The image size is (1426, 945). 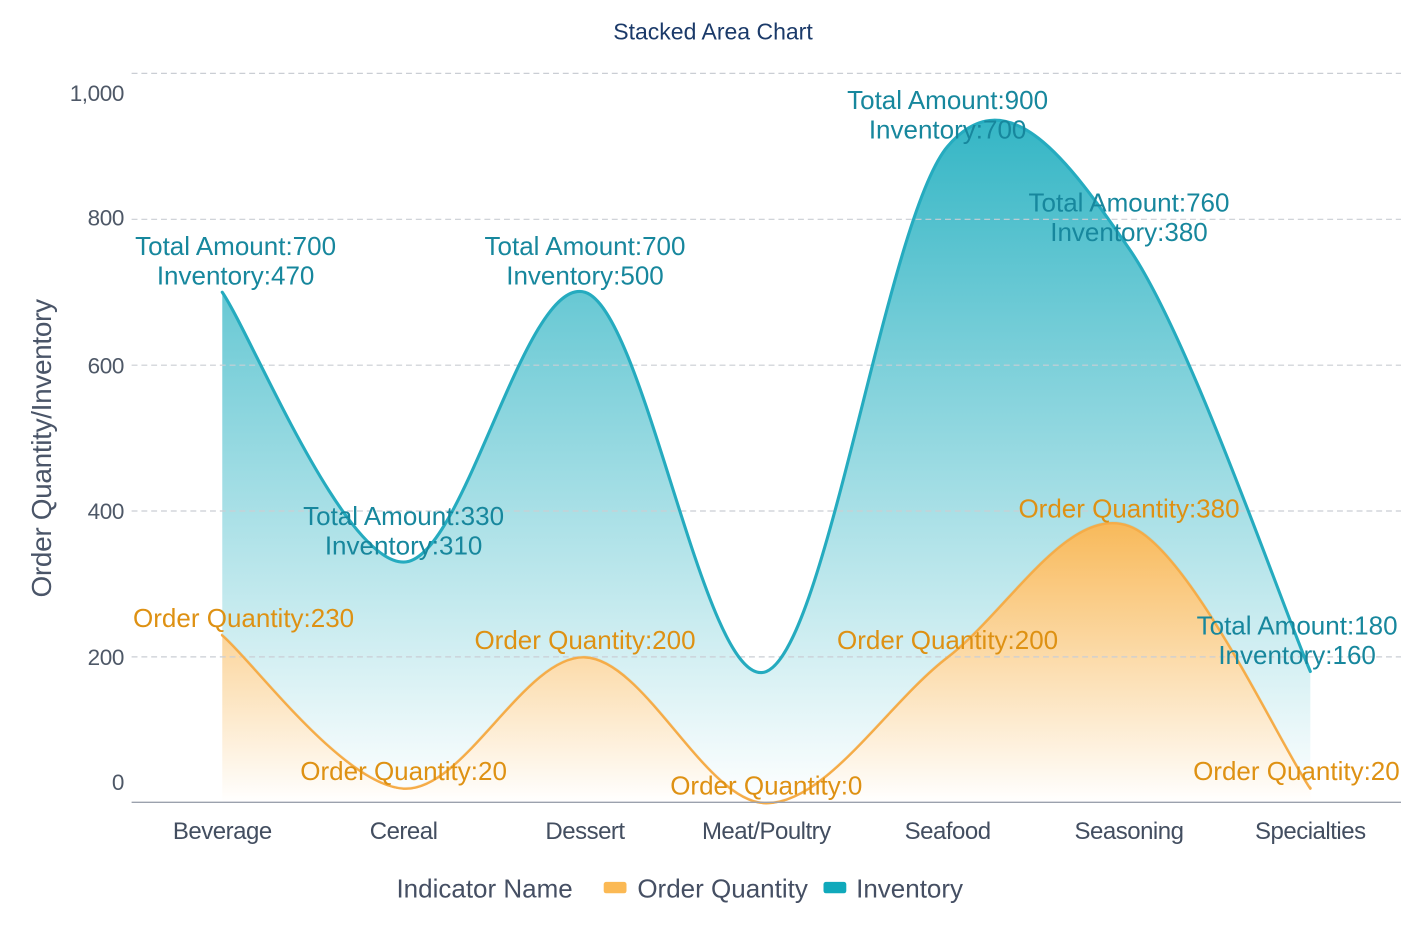 I want to click on svg-text: Order Quantity:230, so click(x=243, y=618).